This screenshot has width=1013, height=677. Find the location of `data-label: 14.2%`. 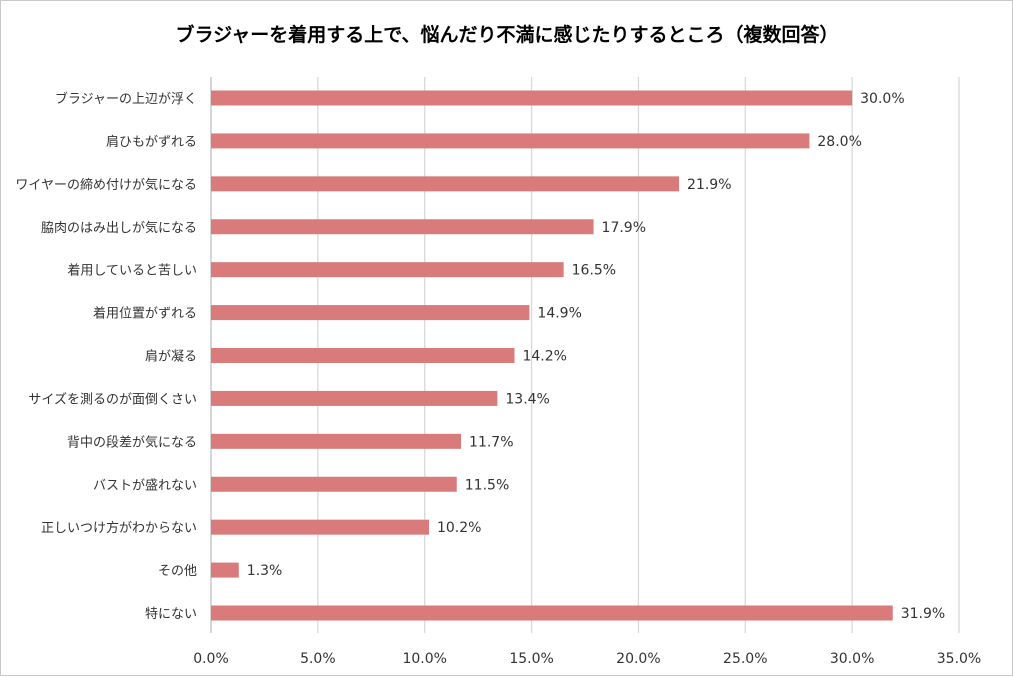

data-label: 14.2% is located at coordinates (544, 357).